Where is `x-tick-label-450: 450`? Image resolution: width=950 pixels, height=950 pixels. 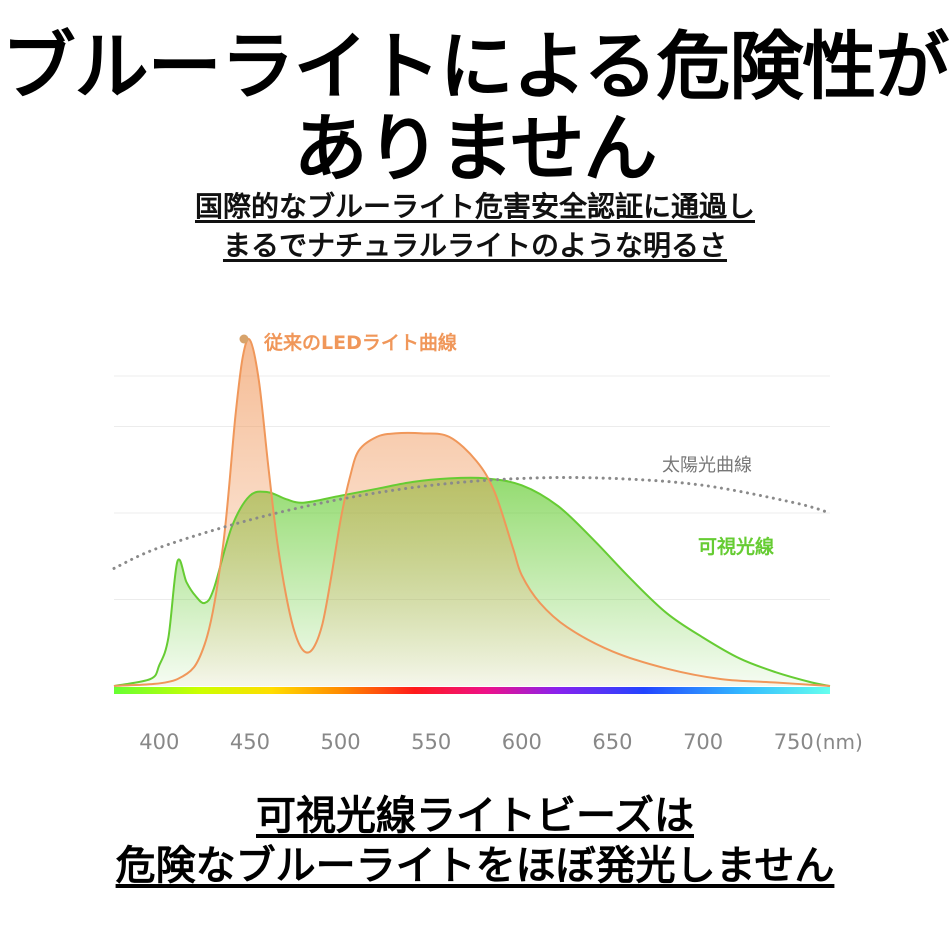
x-tick-label-450: 450 is located at coordinates (250, 742).